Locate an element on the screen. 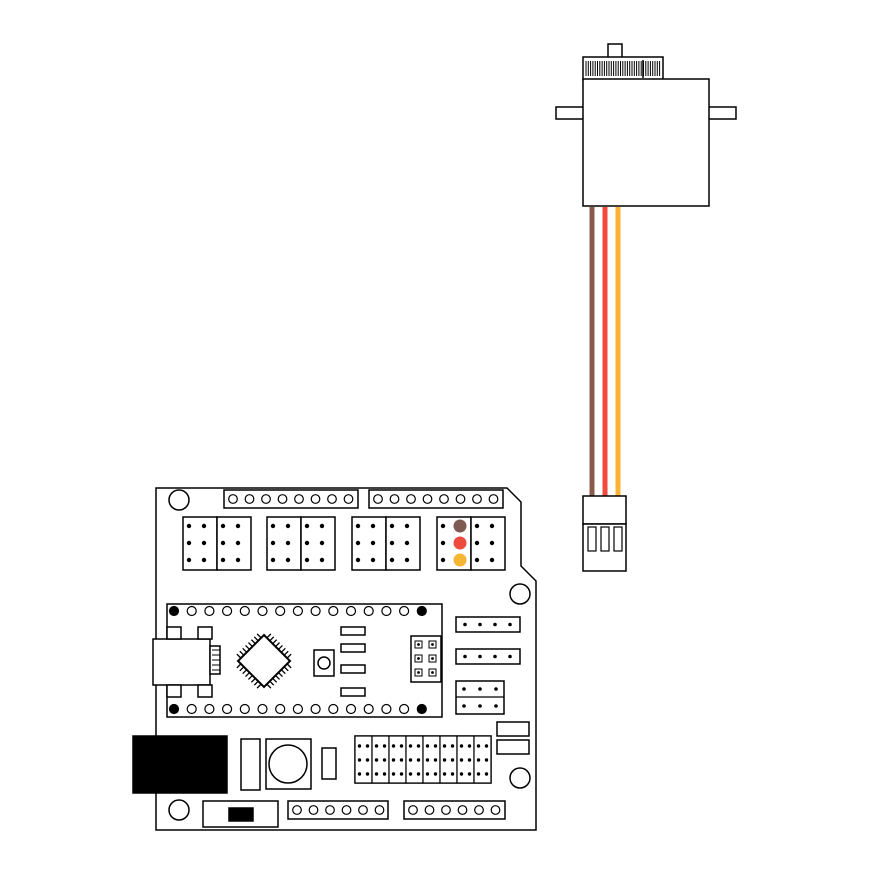  mounting-hole is located at coordinates (179, 500).